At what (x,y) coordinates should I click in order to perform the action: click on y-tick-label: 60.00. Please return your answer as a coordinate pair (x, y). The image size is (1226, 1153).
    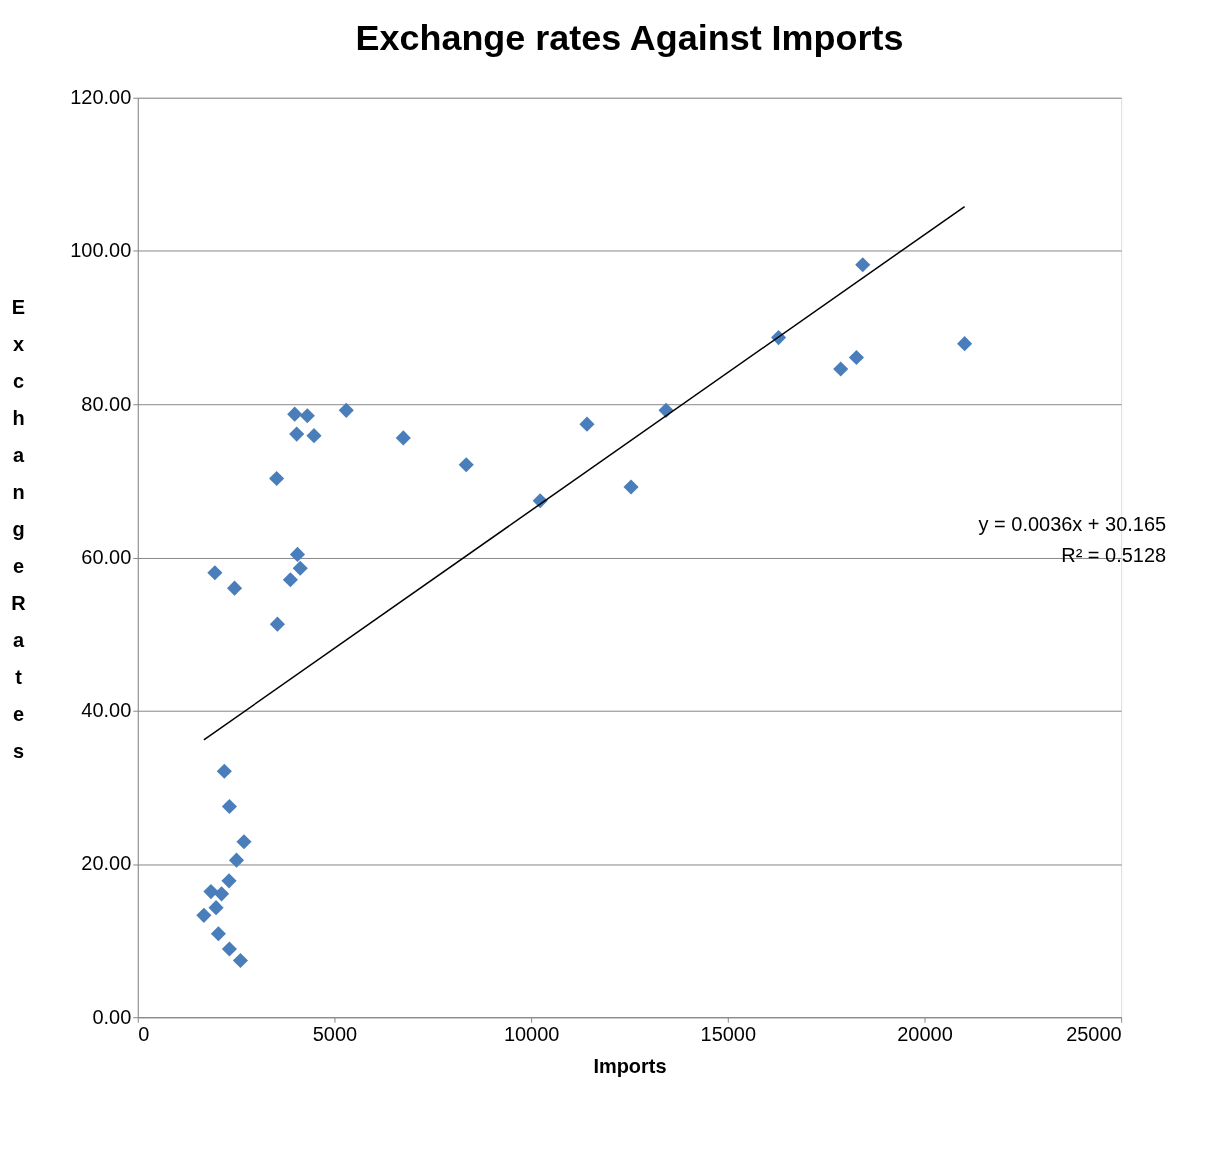
    Looking at the image, I should click on (106, 556).